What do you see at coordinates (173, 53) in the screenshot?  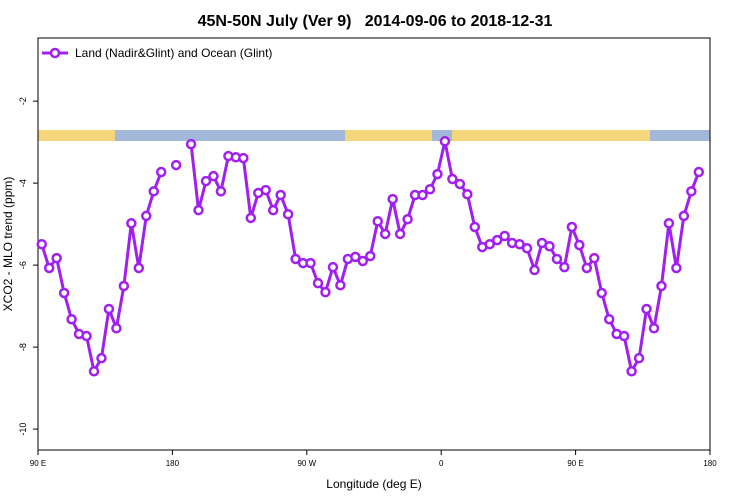 I see `legend-label: Land (Nadir&Glint) and Ocean (Glint)` at bounding box center [173, 53].